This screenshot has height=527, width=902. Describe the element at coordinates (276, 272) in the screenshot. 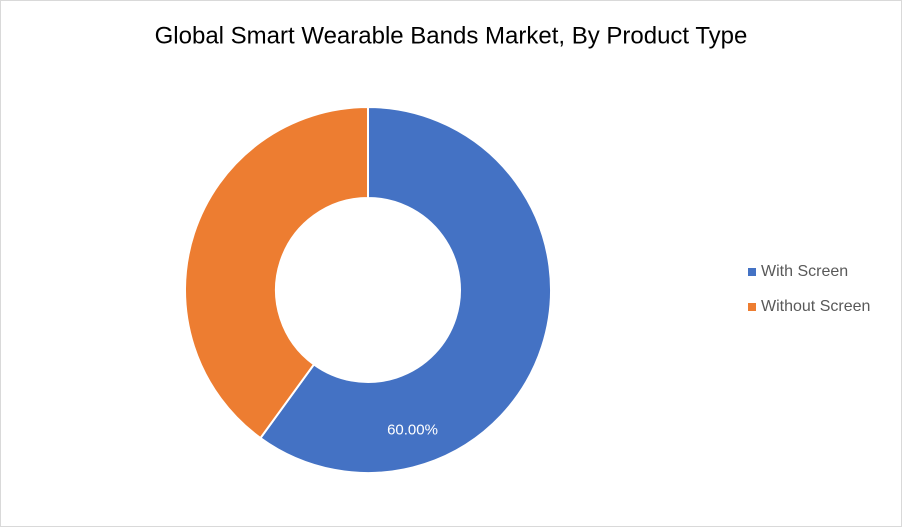

I see `donut-slice` at that location.